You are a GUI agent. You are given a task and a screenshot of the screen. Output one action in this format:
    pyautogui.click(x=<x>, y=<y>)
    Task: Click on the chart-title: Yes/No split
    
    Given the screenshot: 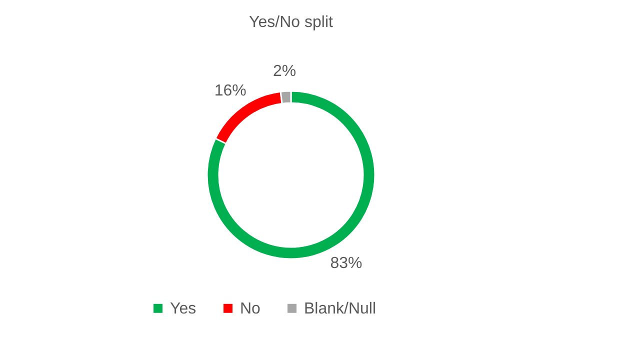 What is the action you would take?
    pyautogui.click(x=291, y=22)
    